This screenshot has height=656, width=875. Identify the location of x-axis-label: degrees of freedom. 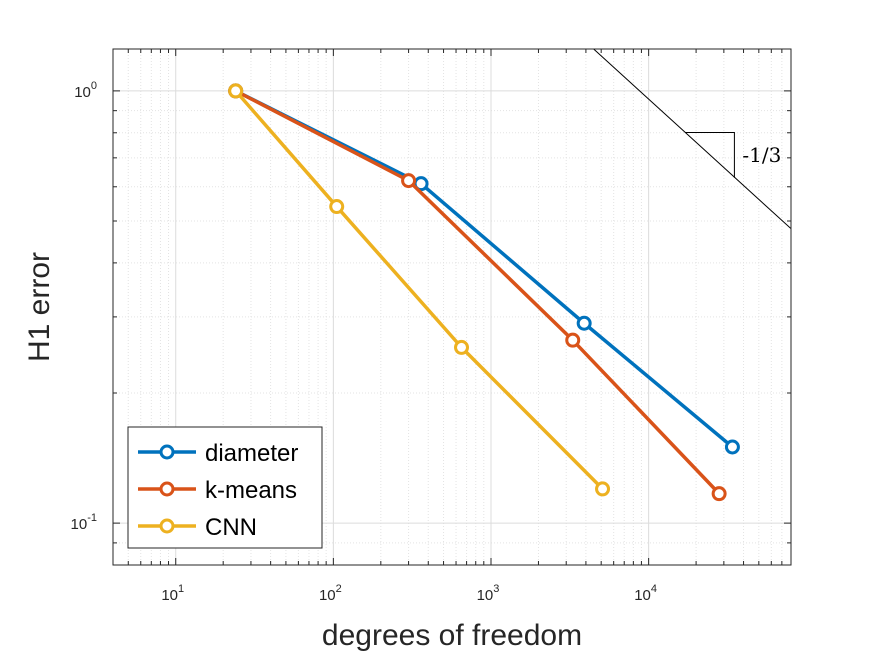
(452, 635).